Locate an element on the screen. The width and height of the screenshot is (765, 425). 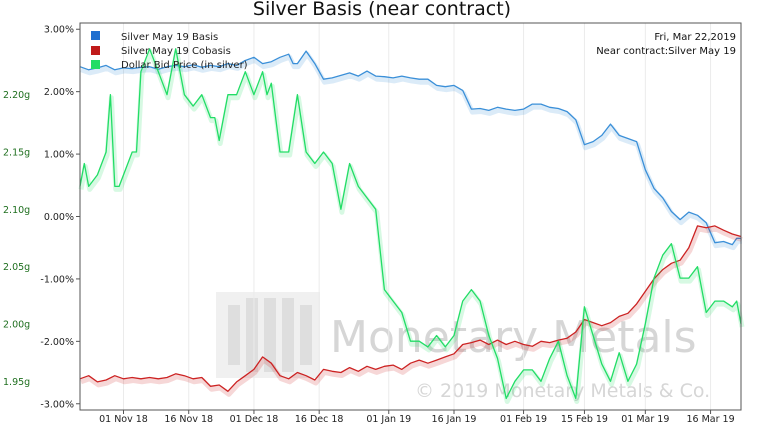
legend-swatch-cobasis is located at coordinates (95, 50).